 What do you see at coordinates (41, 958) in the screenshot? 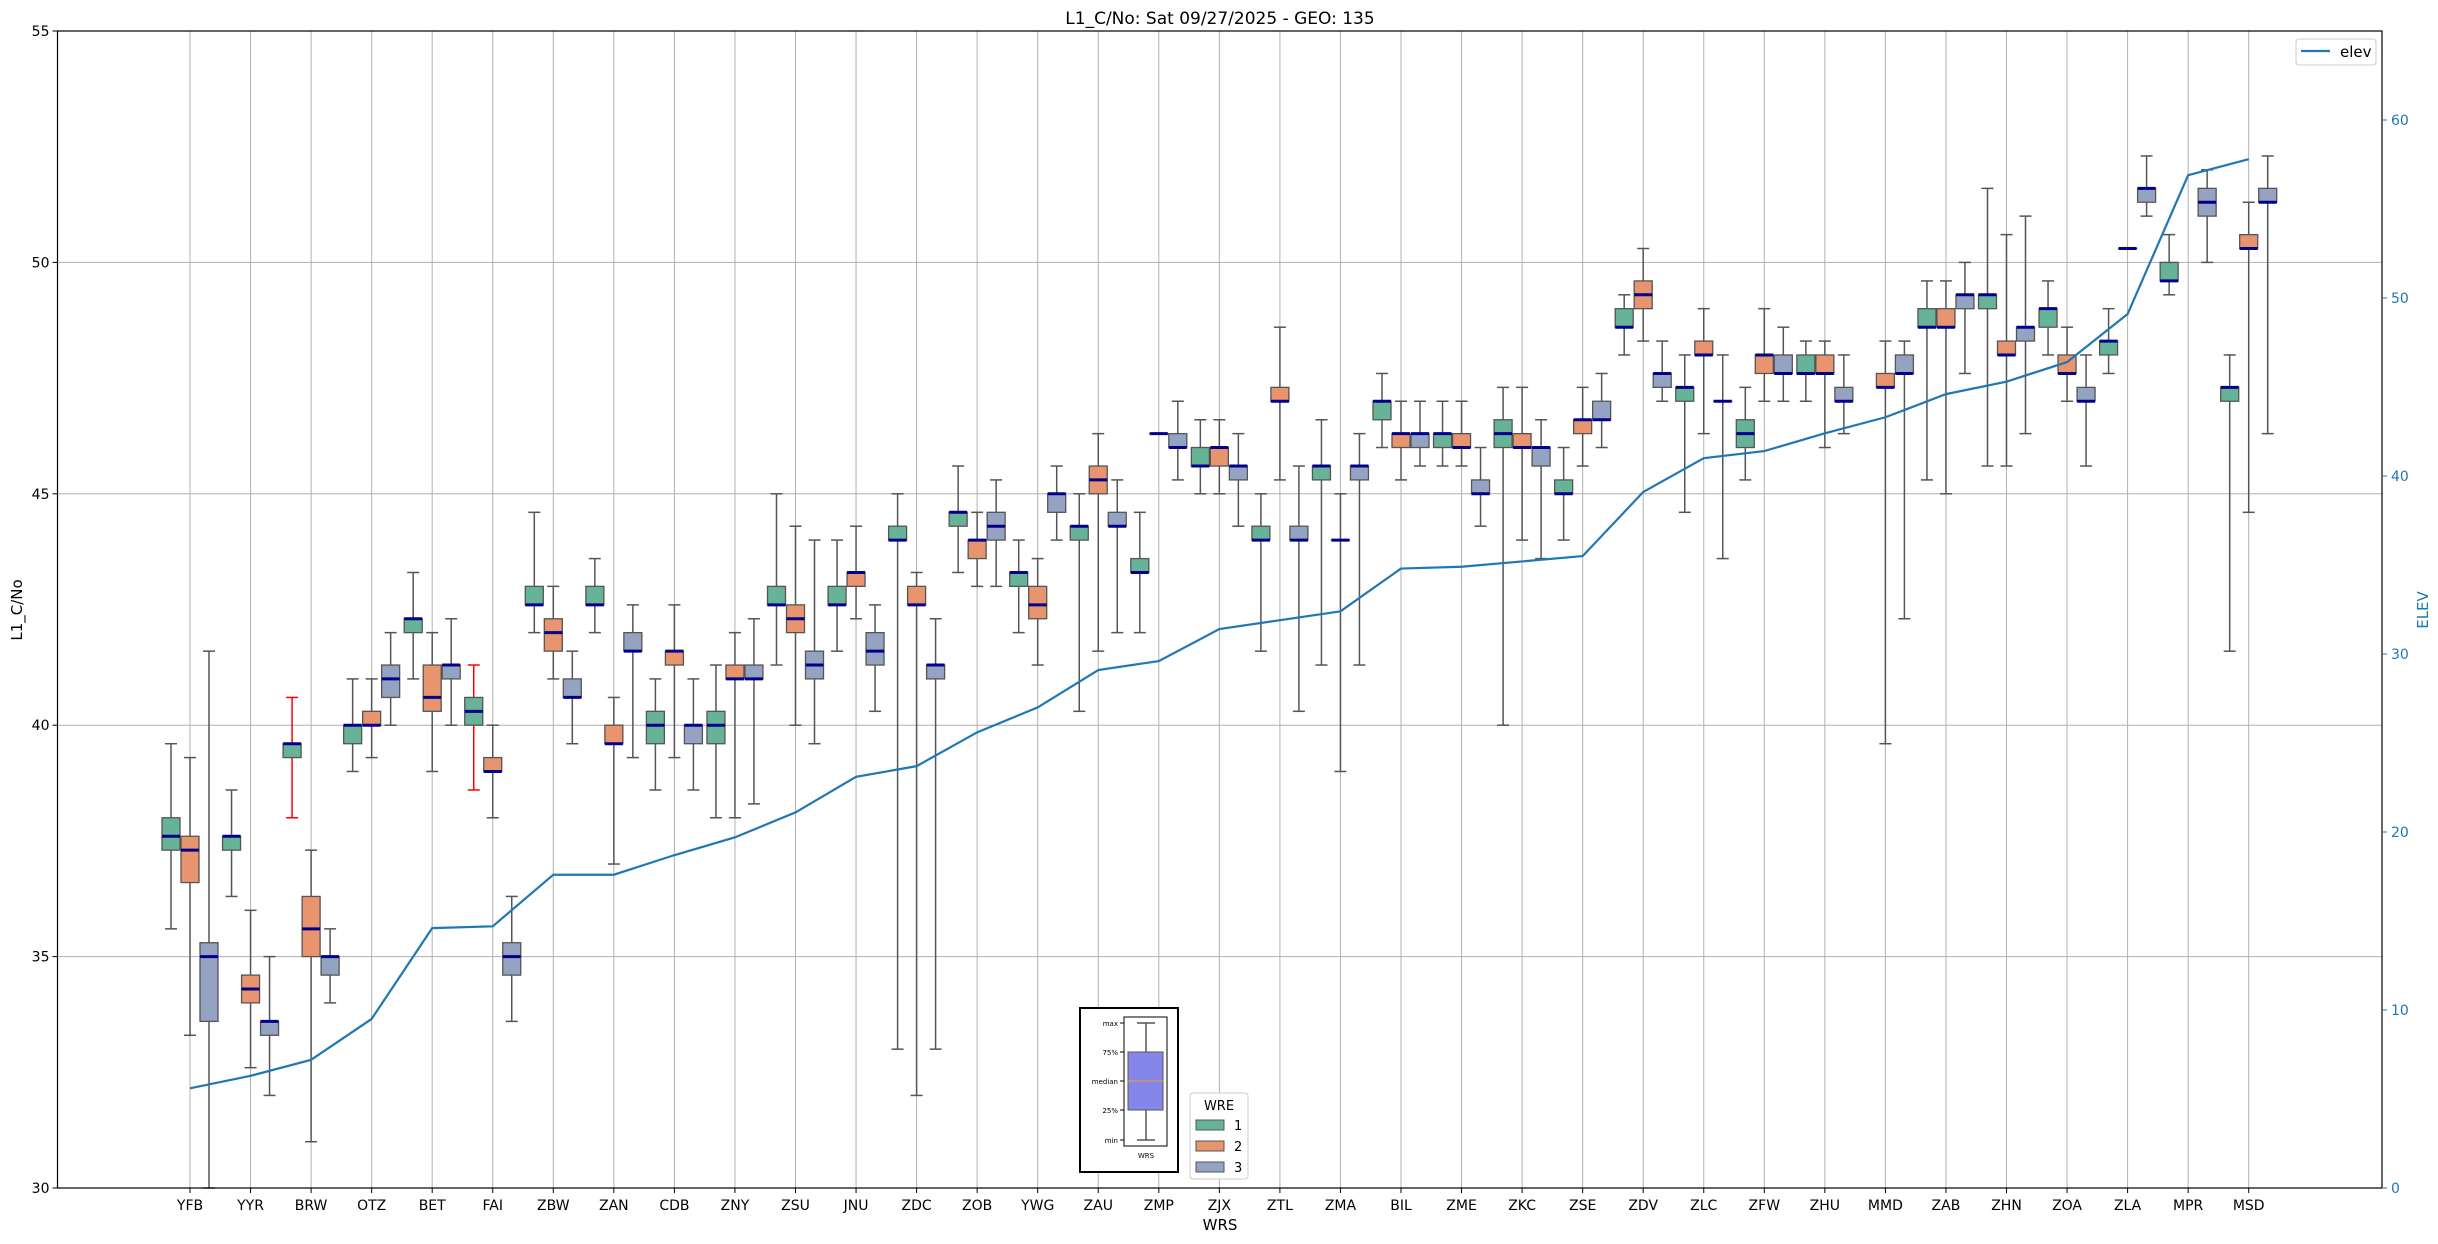
I see `y-tick-label: 35` at bounding box center [41, 958].